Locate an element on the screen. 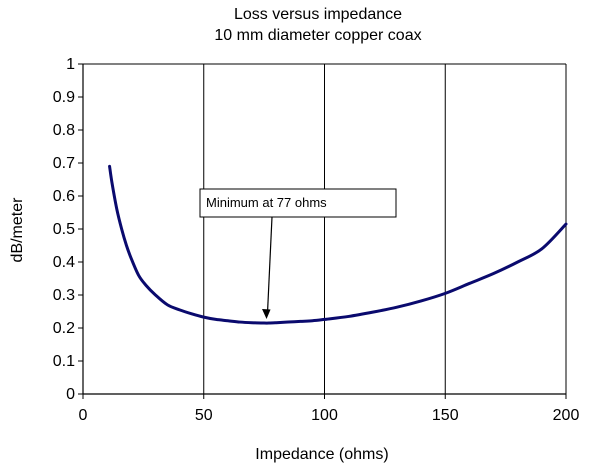 Image resolution: width=600 pixels, height=467 pixels. y-tick-label-7: 0.7 is located at coordinates (64, 163).